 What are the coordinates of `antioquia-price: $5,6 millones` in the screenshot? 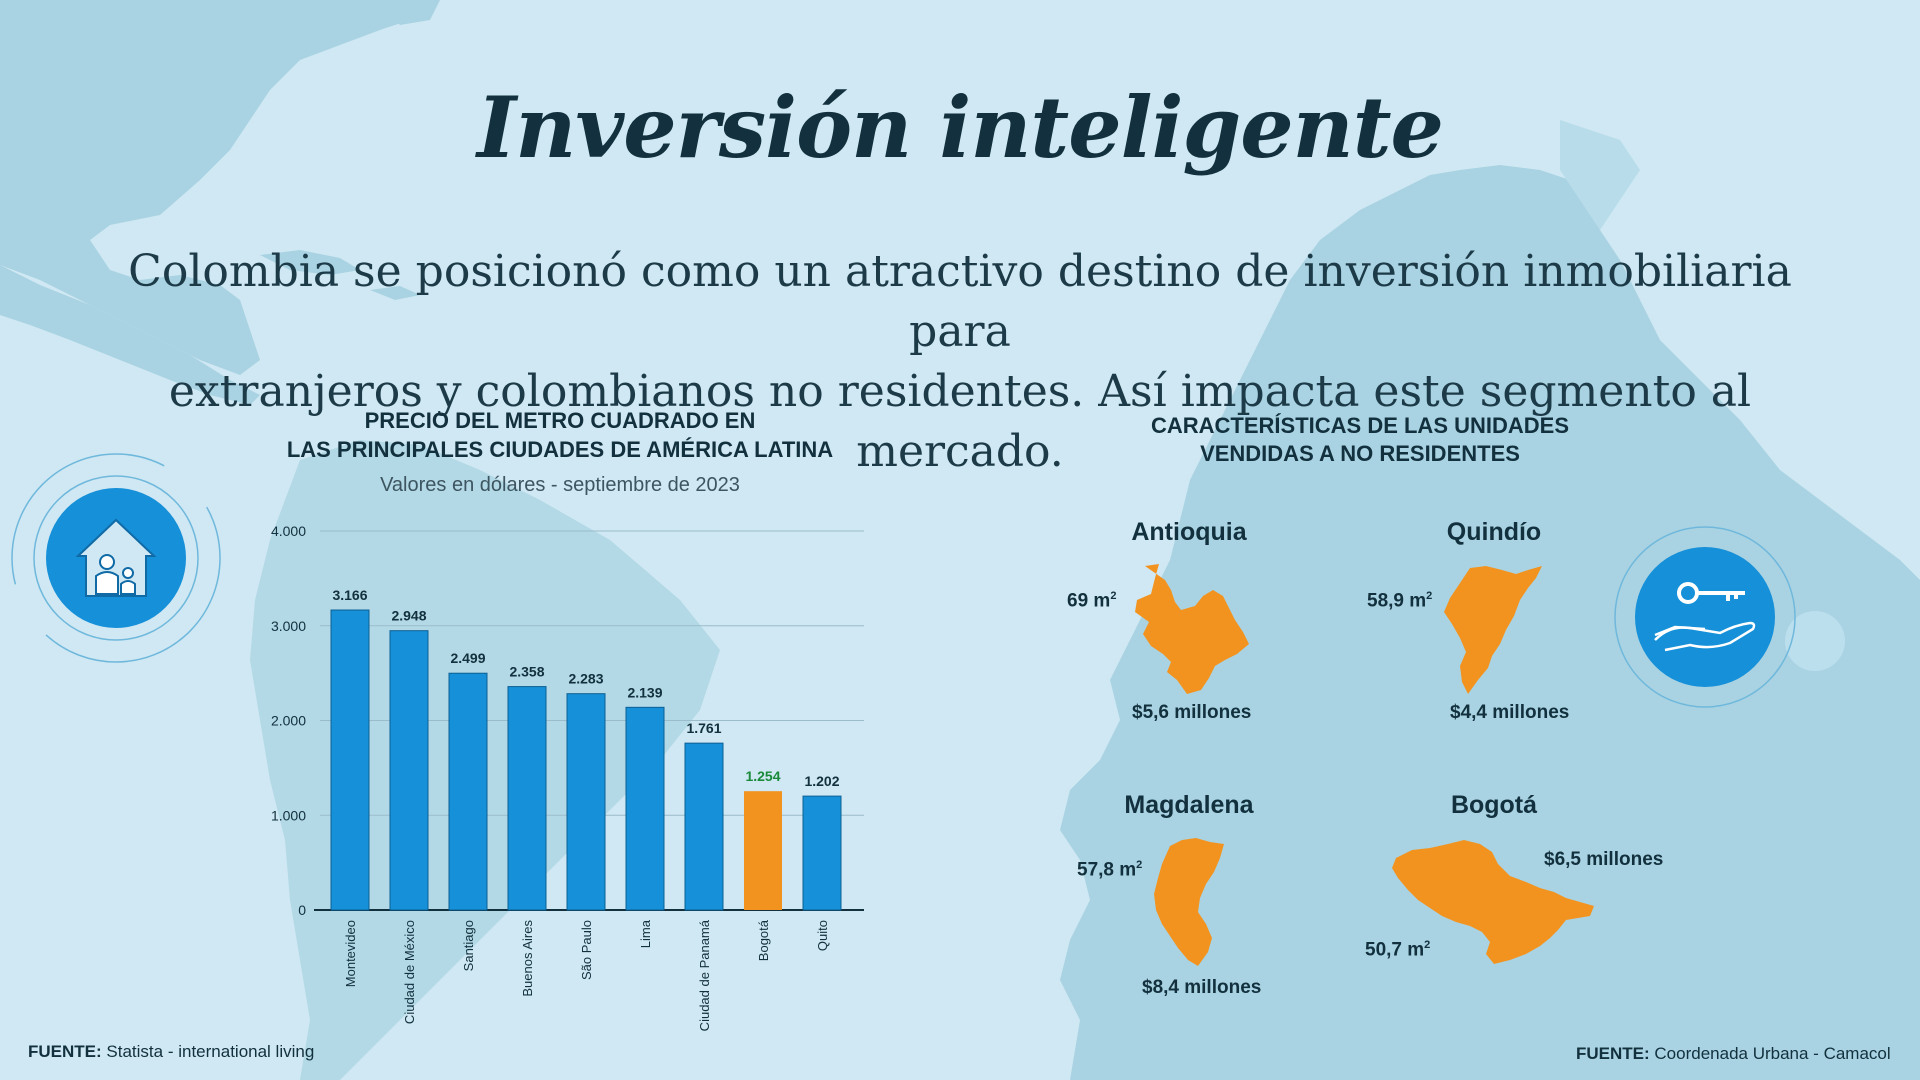 It's located at (1192, 712).